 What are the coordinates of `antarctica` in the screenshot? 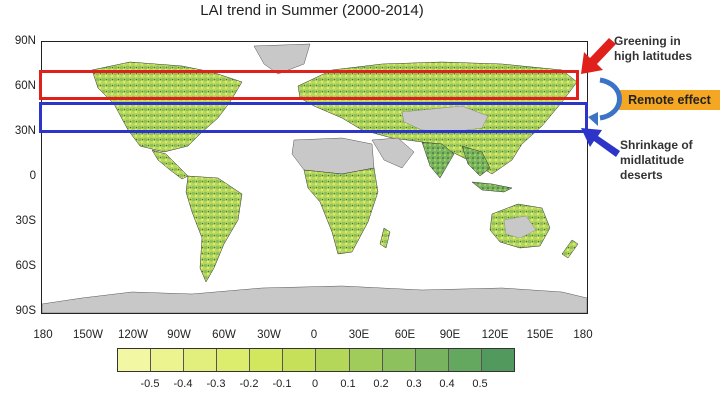 It's located at (314, 299).